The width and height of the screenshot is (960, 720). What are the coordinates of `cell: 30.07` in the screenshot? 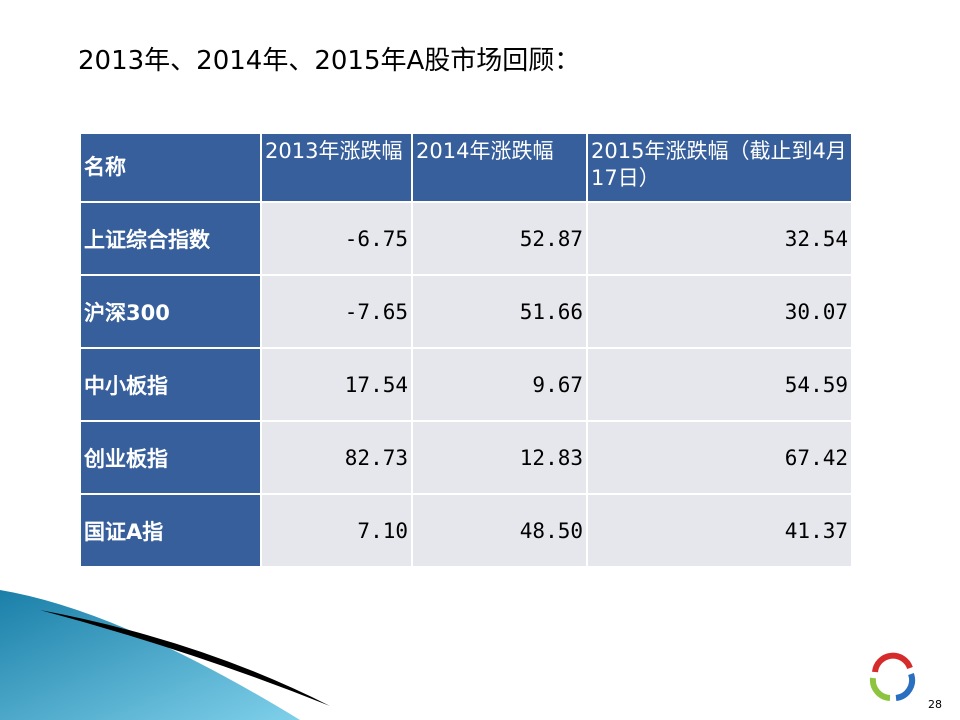 It's located at (719, 311).